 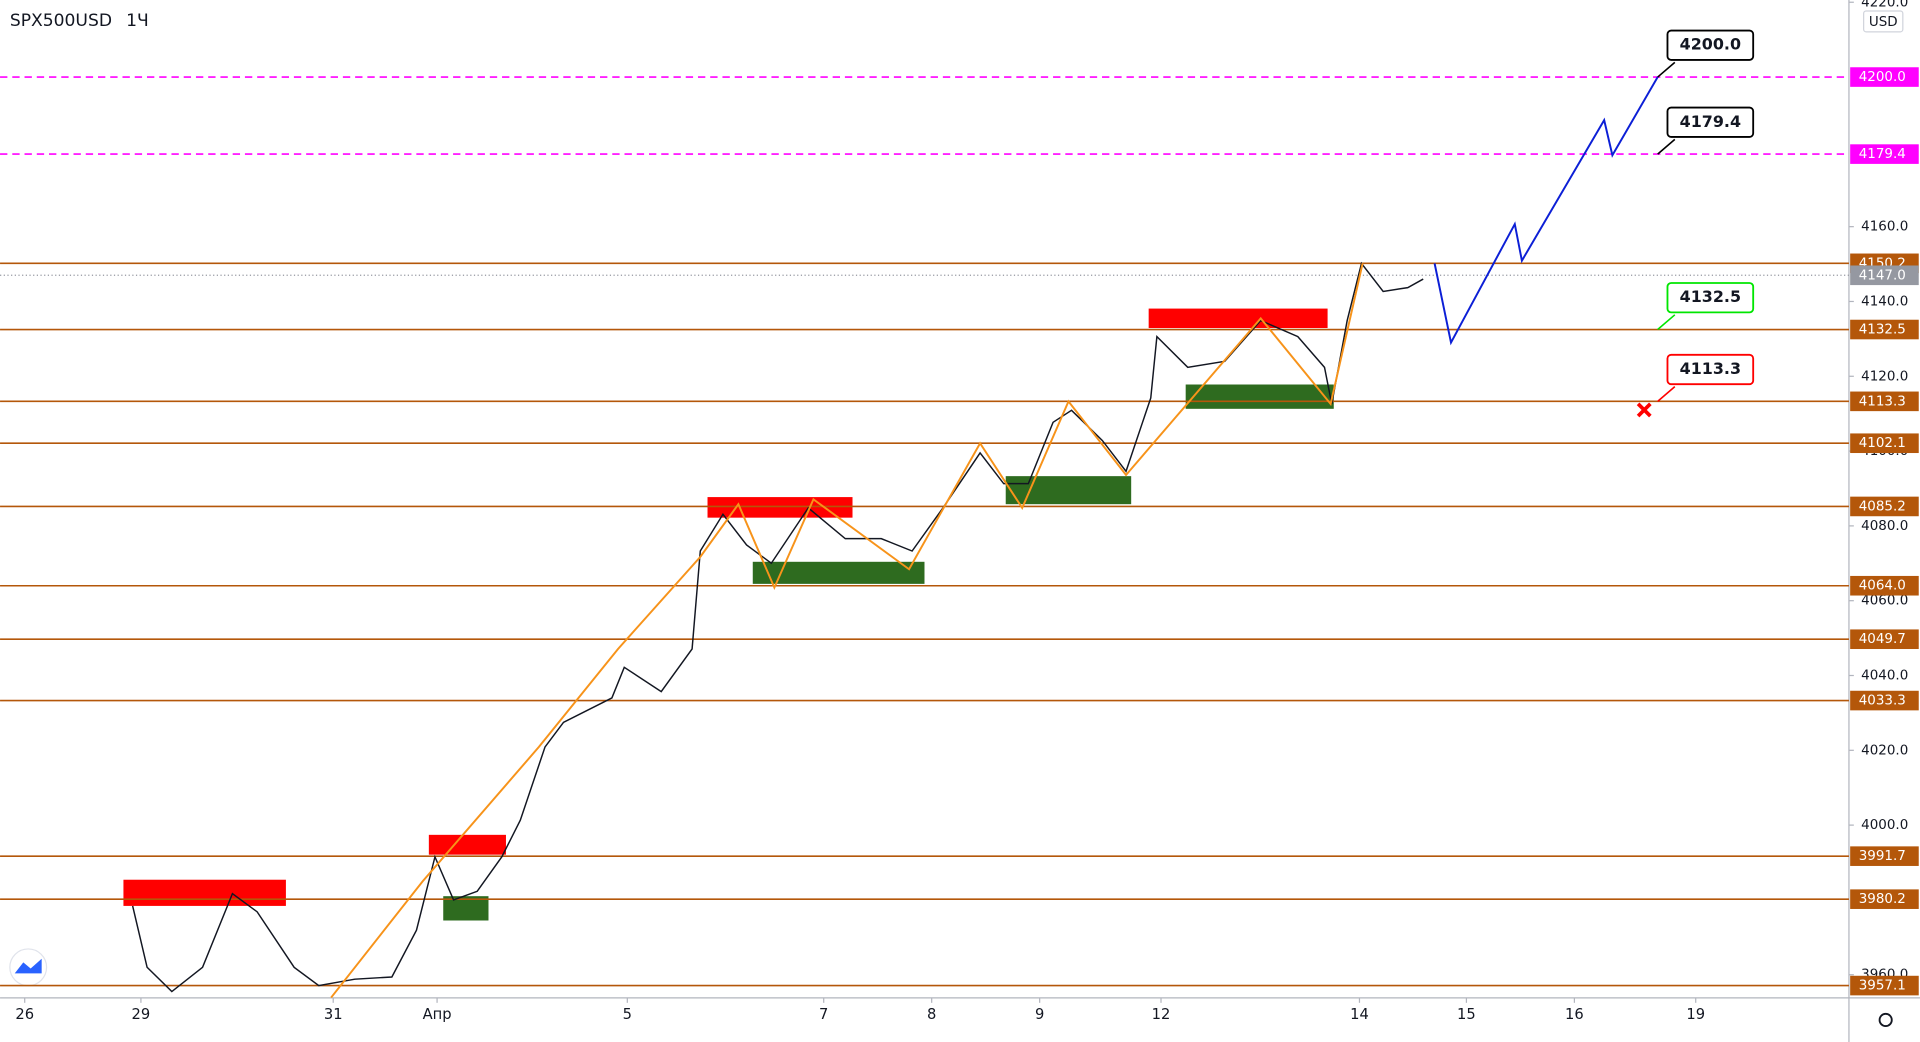 What do you see at coordinates (931, 1014) in the screenshot?
I see `x-tick-label: 8` at bounding box center [931, 1014].